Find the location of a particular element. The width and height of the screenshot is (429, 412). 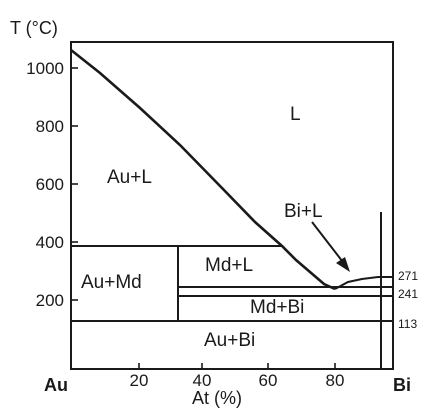

annotation-arrow-shaft is located at coordinates (329, 244).